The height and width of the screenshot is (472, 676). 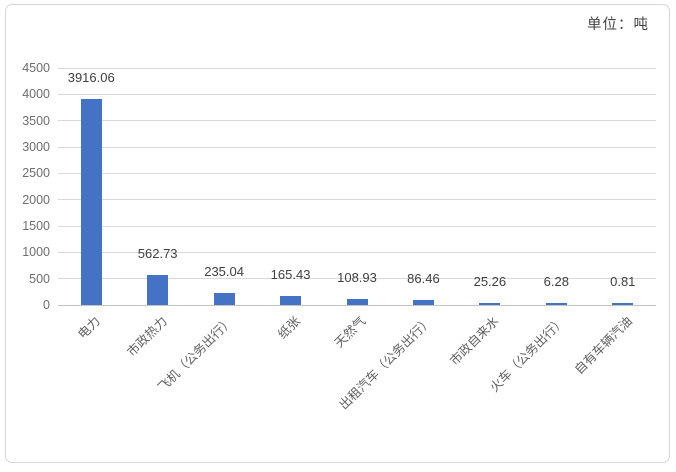 What do you see at coordinates (490, 281) in the screenshot?
I see `bar-value-label-6: 25.26` at bounding box center [490, 281].